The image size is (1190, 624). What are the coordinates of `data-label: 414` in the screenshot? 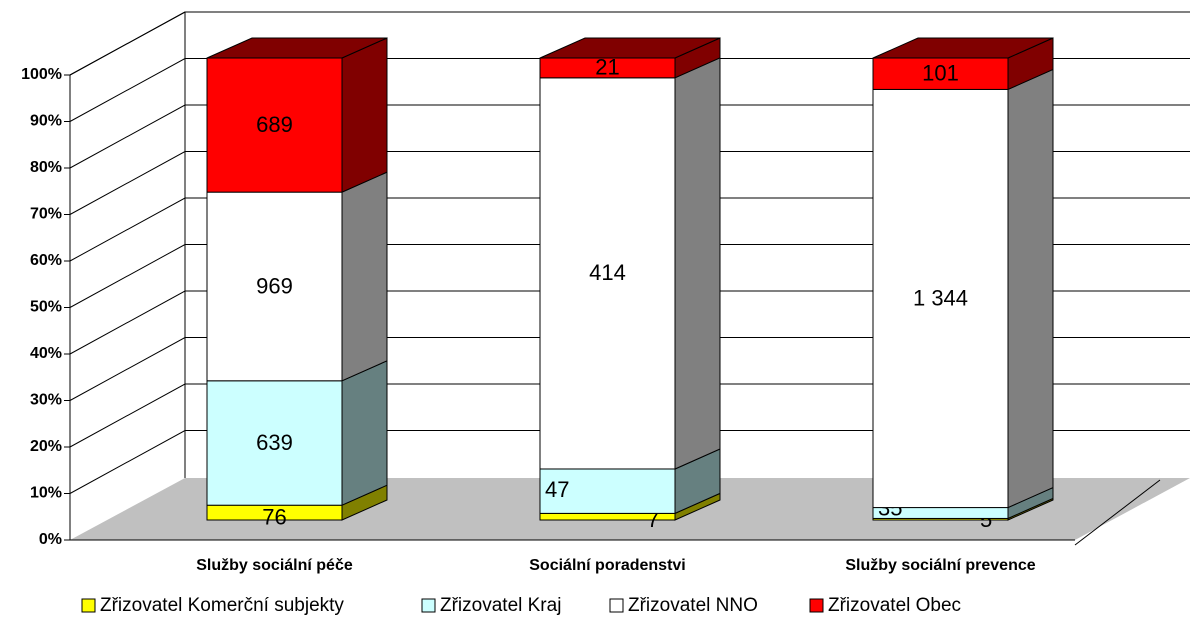 It's located at (607, 272).